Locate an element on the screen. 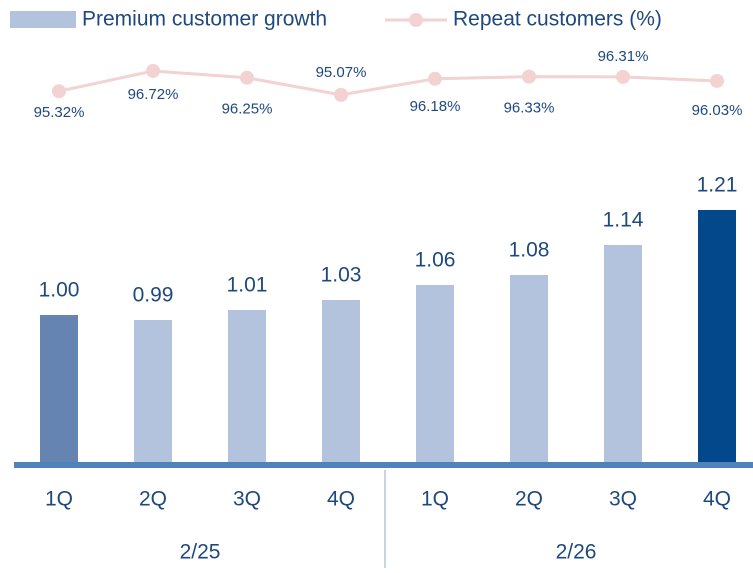  group-label: 2/26 is located at coordinates (576, 552).